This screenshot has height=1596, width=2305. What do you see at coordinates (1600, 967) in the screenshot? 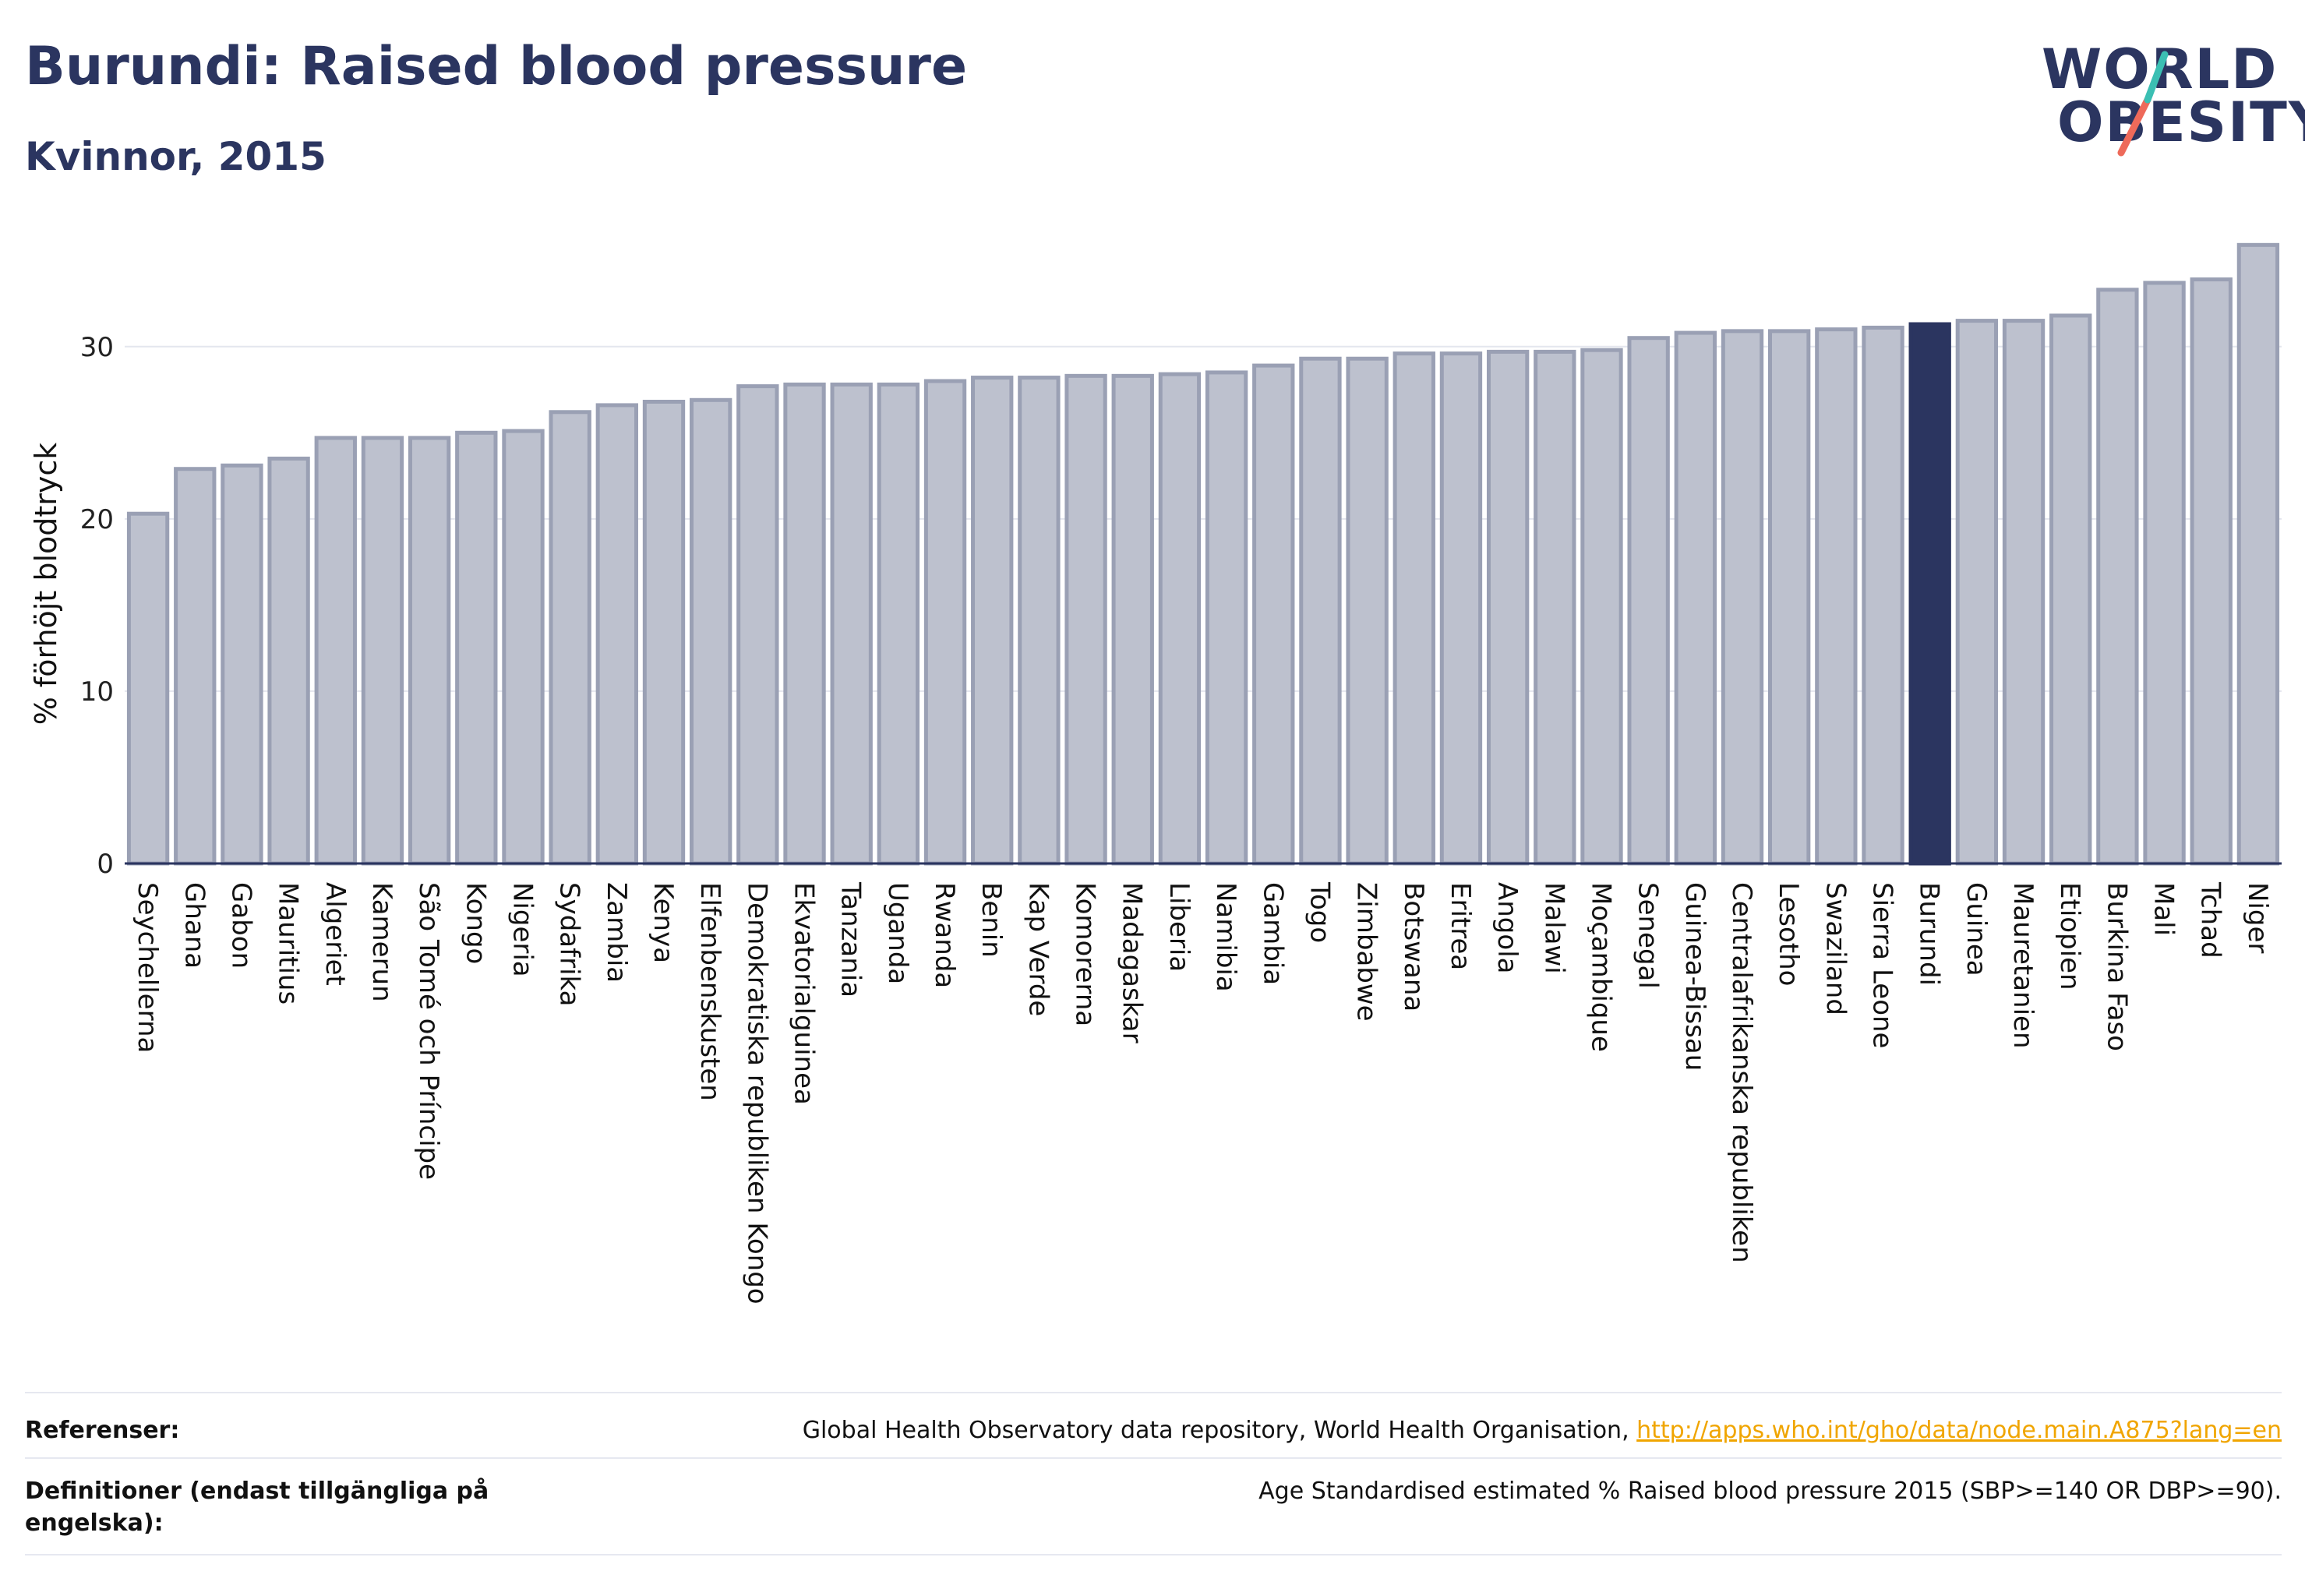
I see `x-tick-label: Moçambique` at bounding box center [1600, 967].